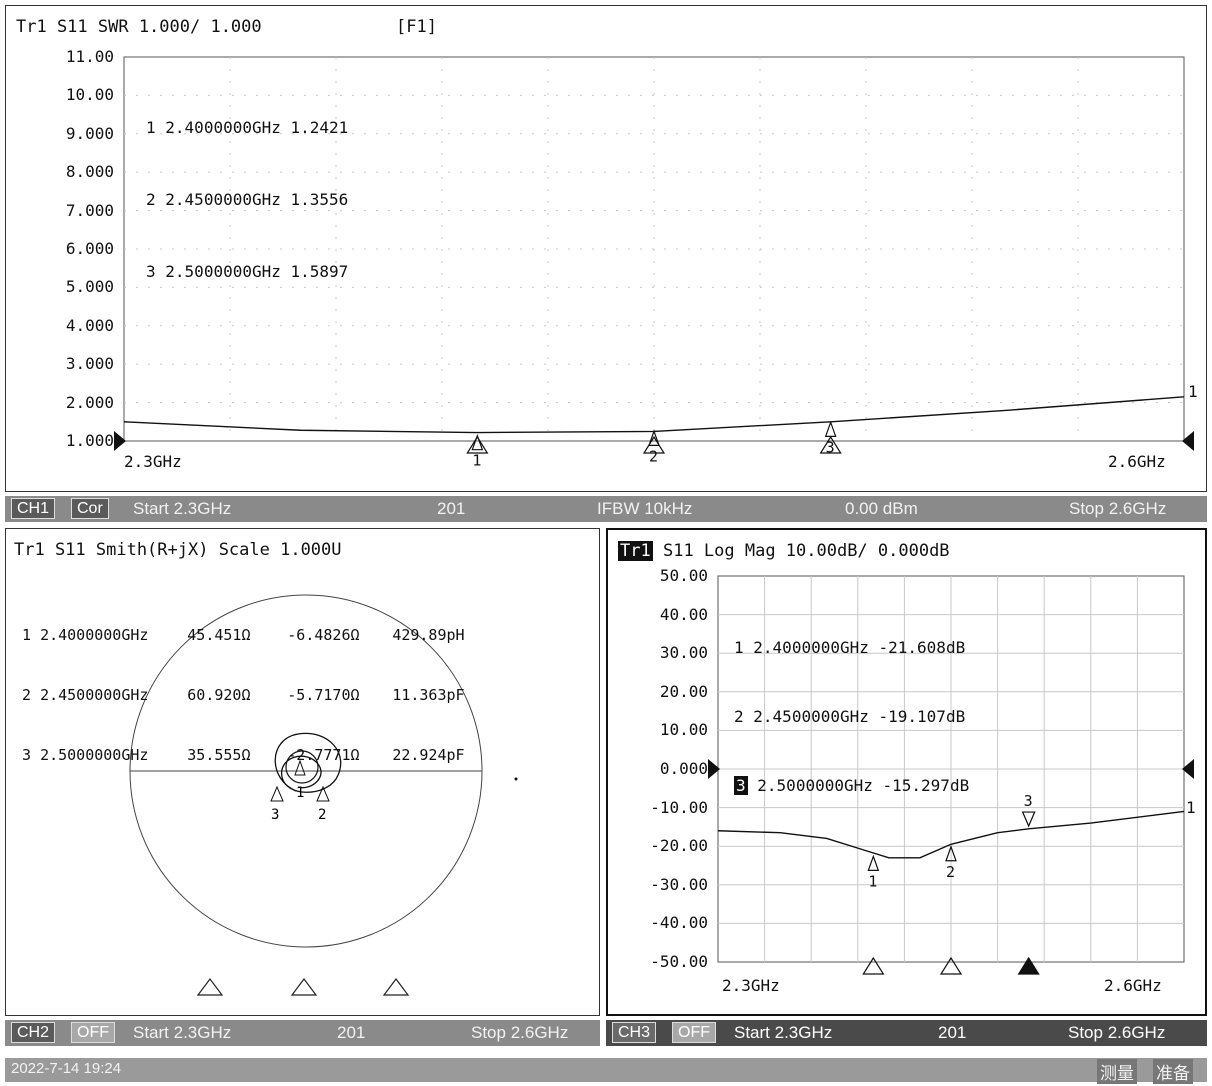  What do you see at coordinates (257, 199) in the screenshot?
I see `marker-value: 2.4500000GHz 1.3556` at bounding box center [257, 199].